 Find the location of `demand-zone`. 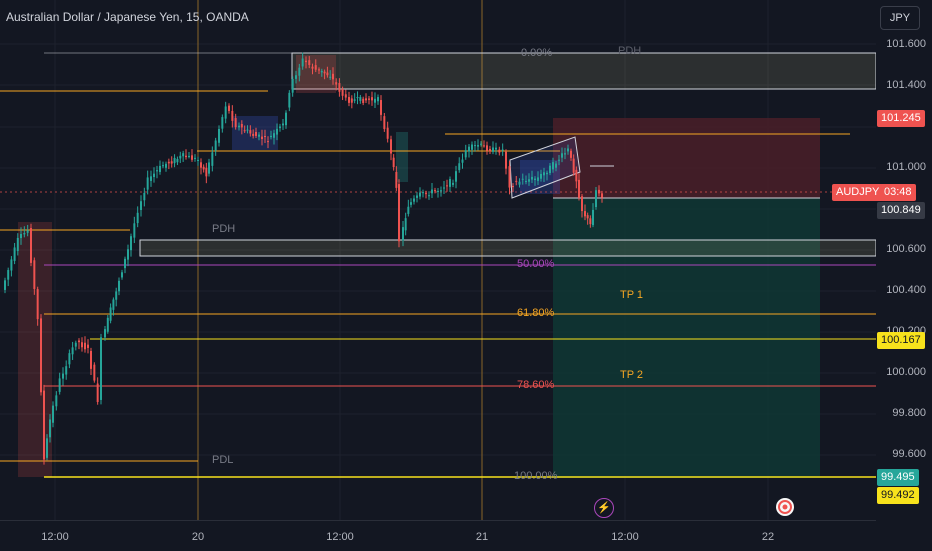

demand-zone is located at coordinates (507, 248).